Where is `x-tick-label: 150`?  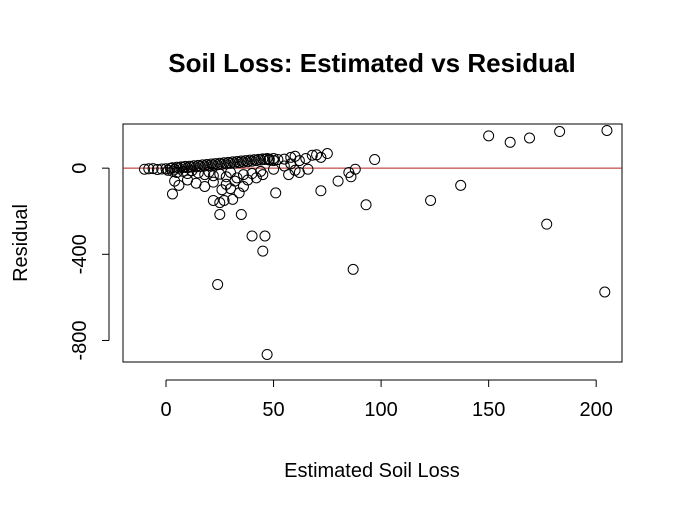 x-tick-label: 150 is located at coordinates (488, 410).